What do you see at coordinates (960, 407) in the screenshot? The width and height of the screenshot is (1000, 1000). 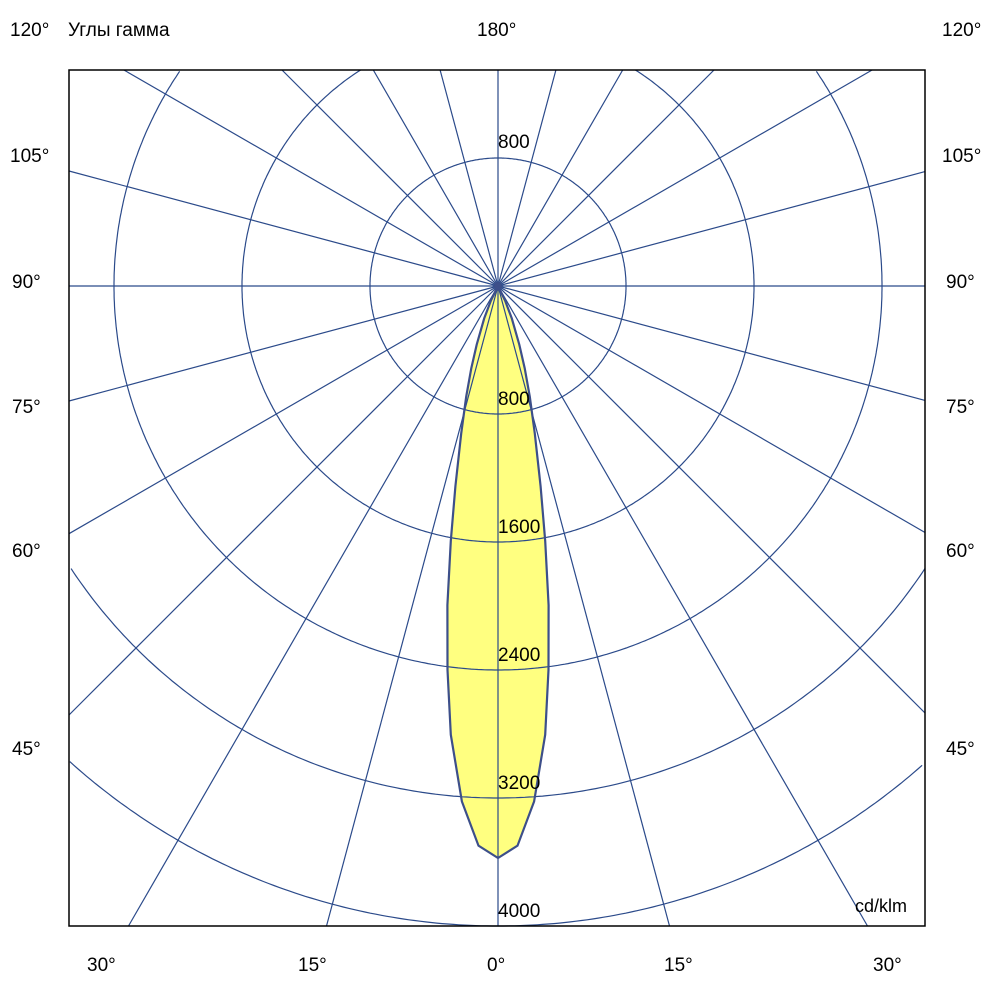 I see `right-angle-label: 75°` at bounding box center [960, 407].